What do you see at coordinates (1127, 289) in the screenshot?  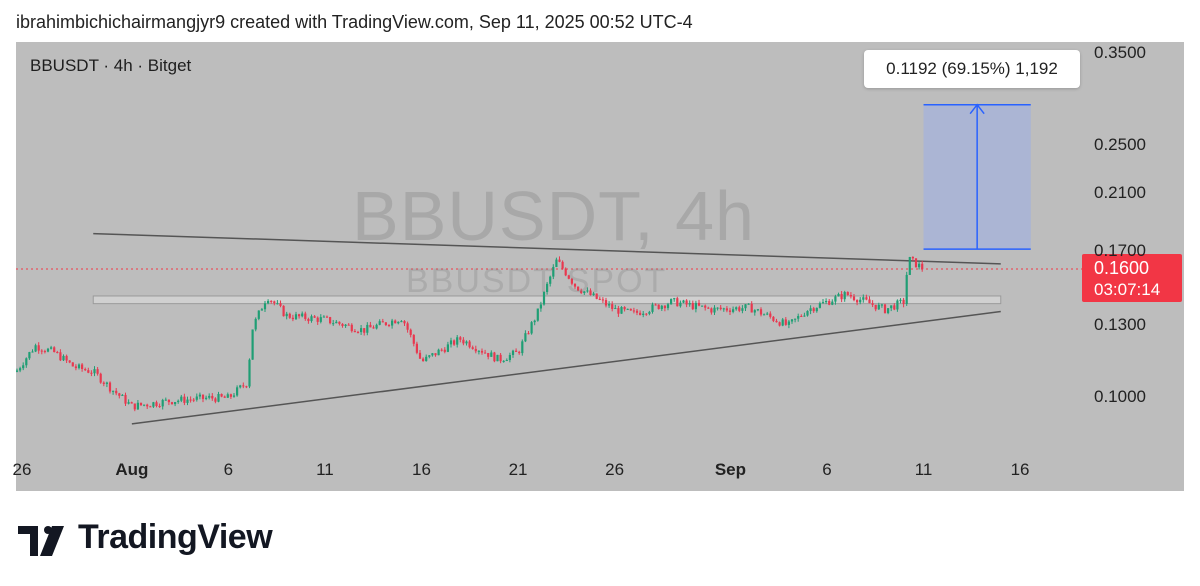 I see `bar-countdown: 03:07:14` at bounding box center [1127, 289].